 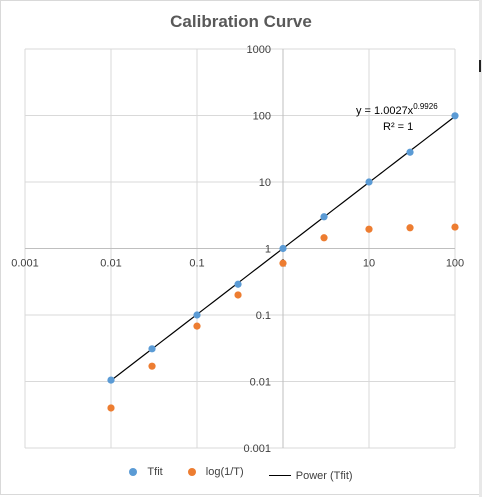 I want to click on legend-marker-tfit, so click(x=133, y=472).